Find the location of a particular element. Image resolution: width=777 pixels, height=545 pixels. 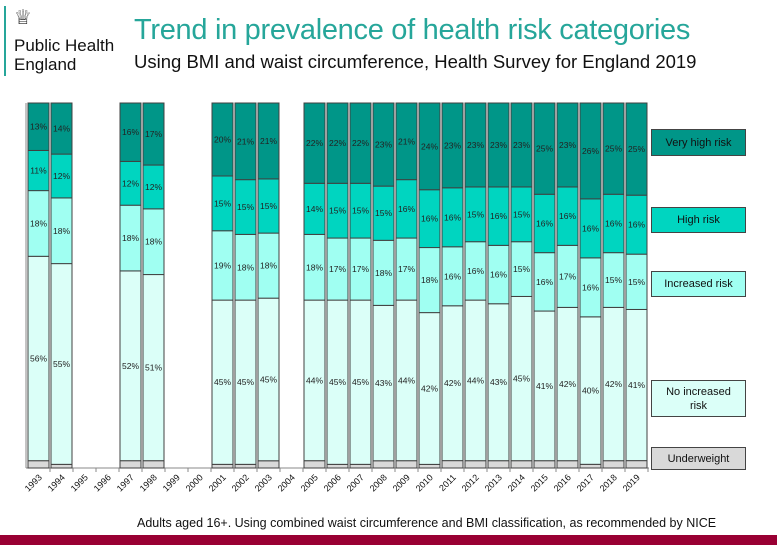

x-tick-label: 2015 is located at coordinates (539, 482).